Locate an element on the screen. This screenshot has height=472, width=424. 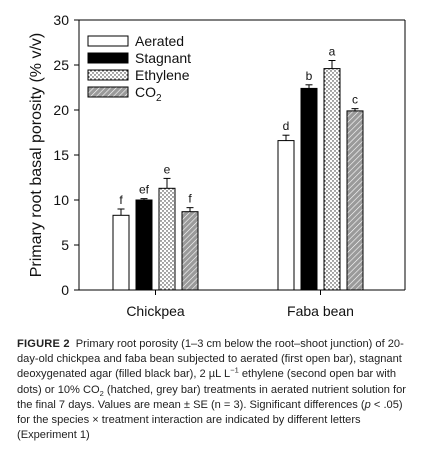
y-tick-label: 0 is located at coordinates (65, 290).